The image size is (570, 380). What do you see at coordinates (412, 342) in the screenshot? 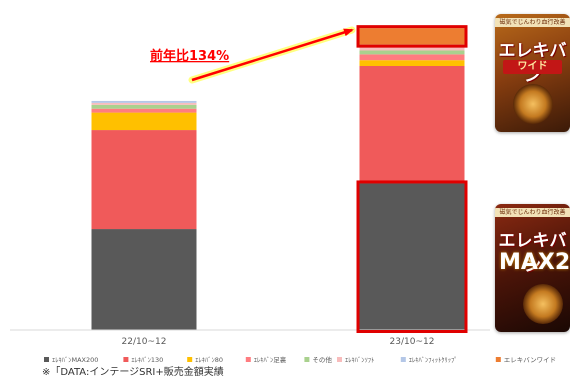
I see `x-tick-label: 23/10~12` at bounding box center [412, 342].